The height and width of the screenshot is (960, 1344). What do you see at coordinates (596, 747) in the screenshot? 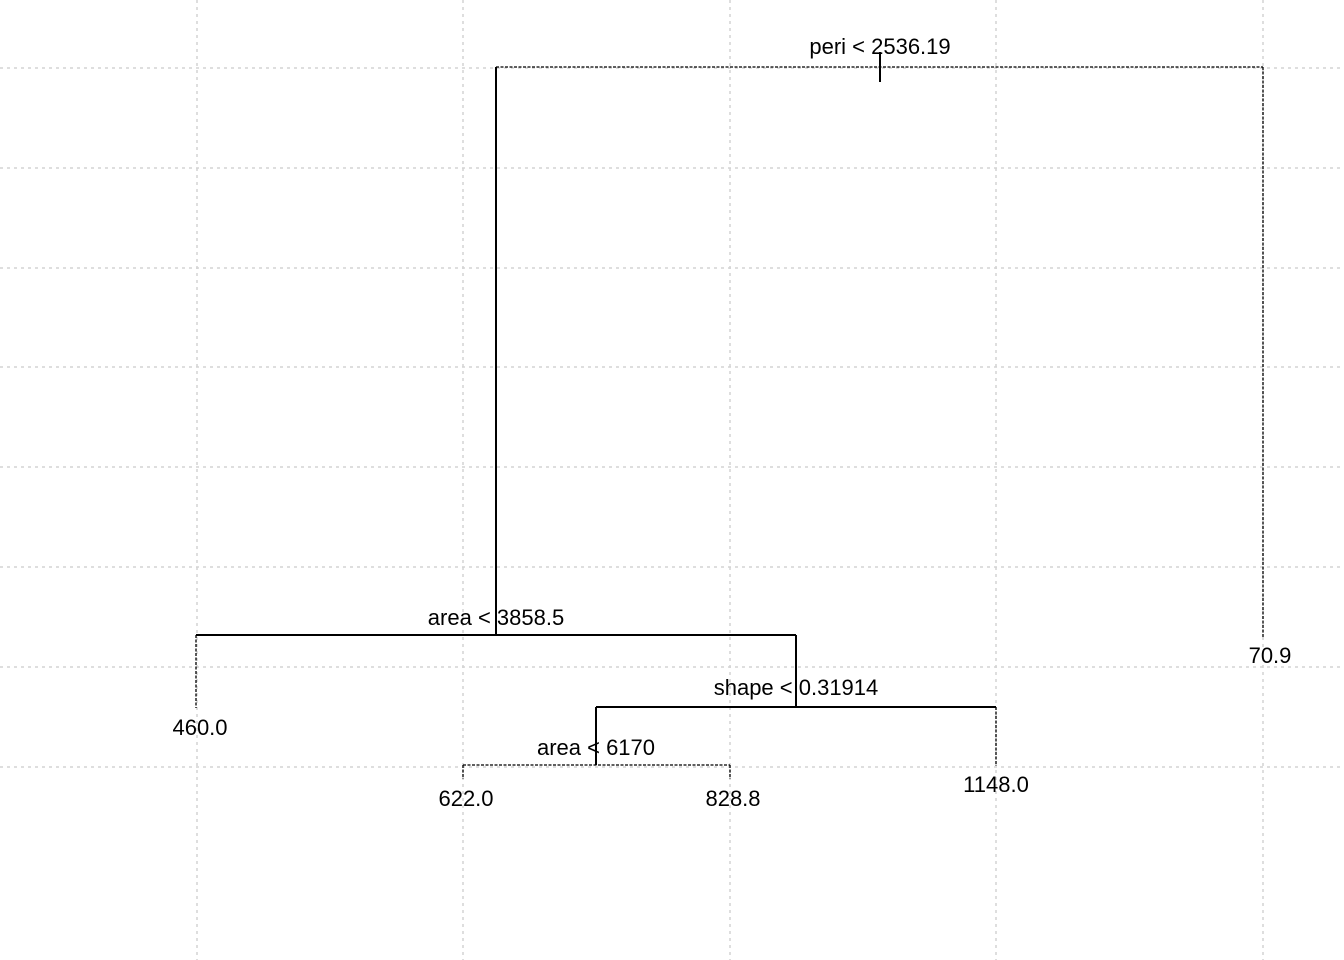
I see `split-label-area-2: area < 6170` at bounding box center [596, 747].